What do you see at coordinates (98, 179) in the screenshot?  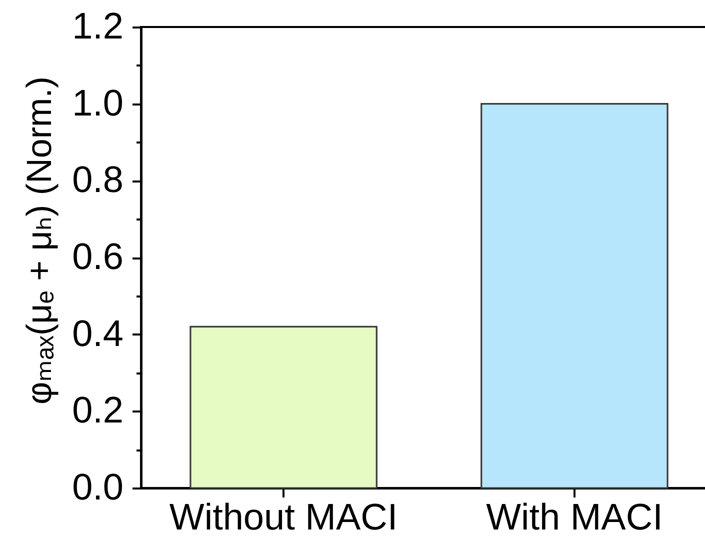 I see `y-tick-label: 0.8` at bounding box center [98, 179].